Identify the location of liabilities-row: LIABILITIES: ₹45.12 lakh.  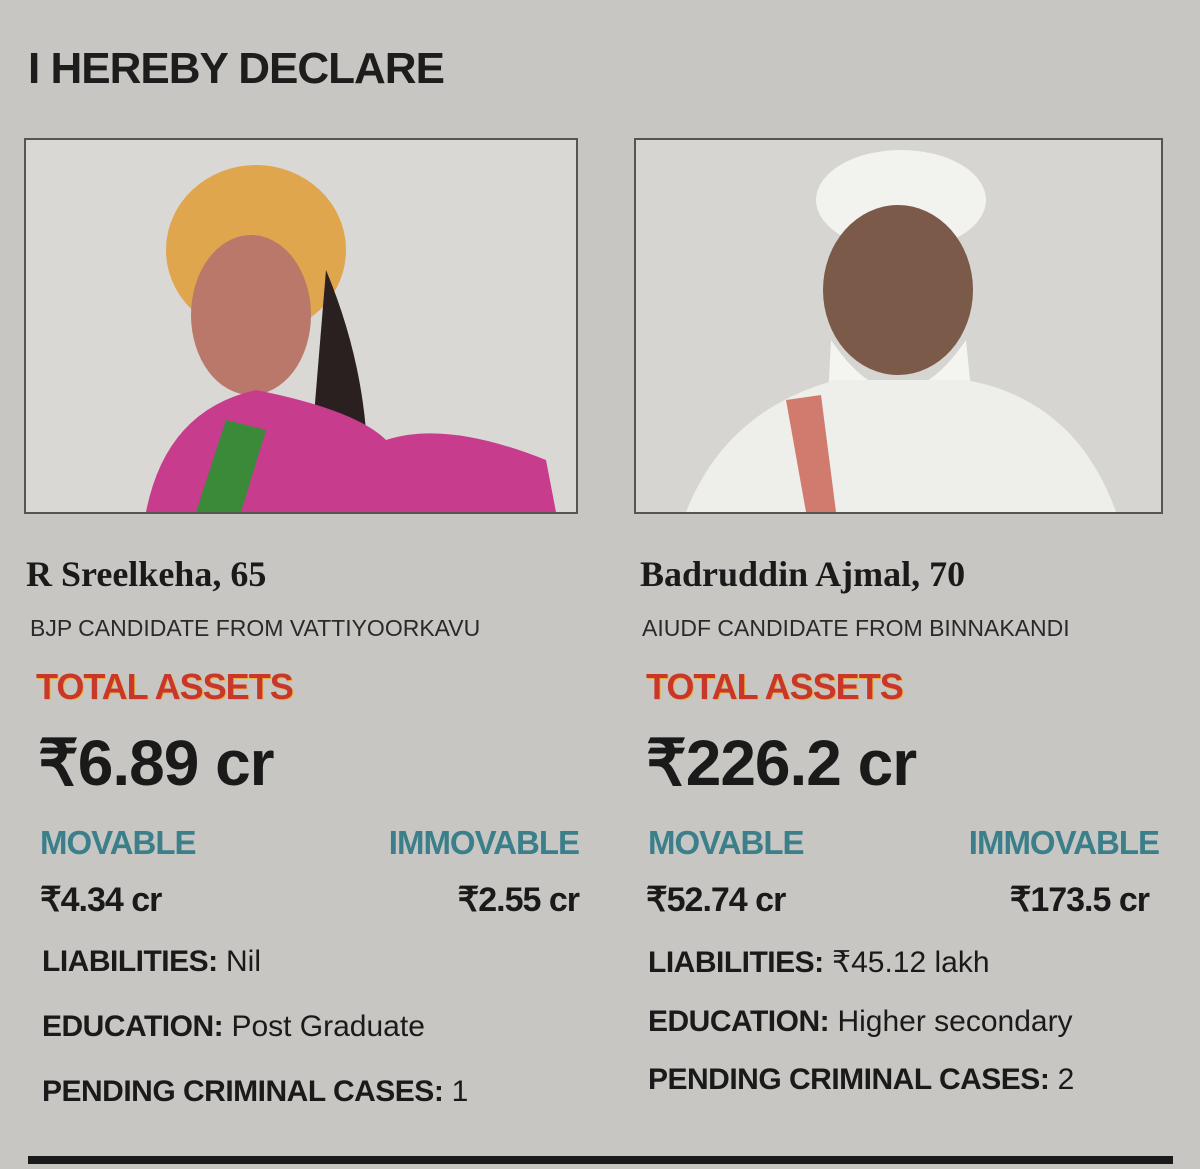
(819, 962).